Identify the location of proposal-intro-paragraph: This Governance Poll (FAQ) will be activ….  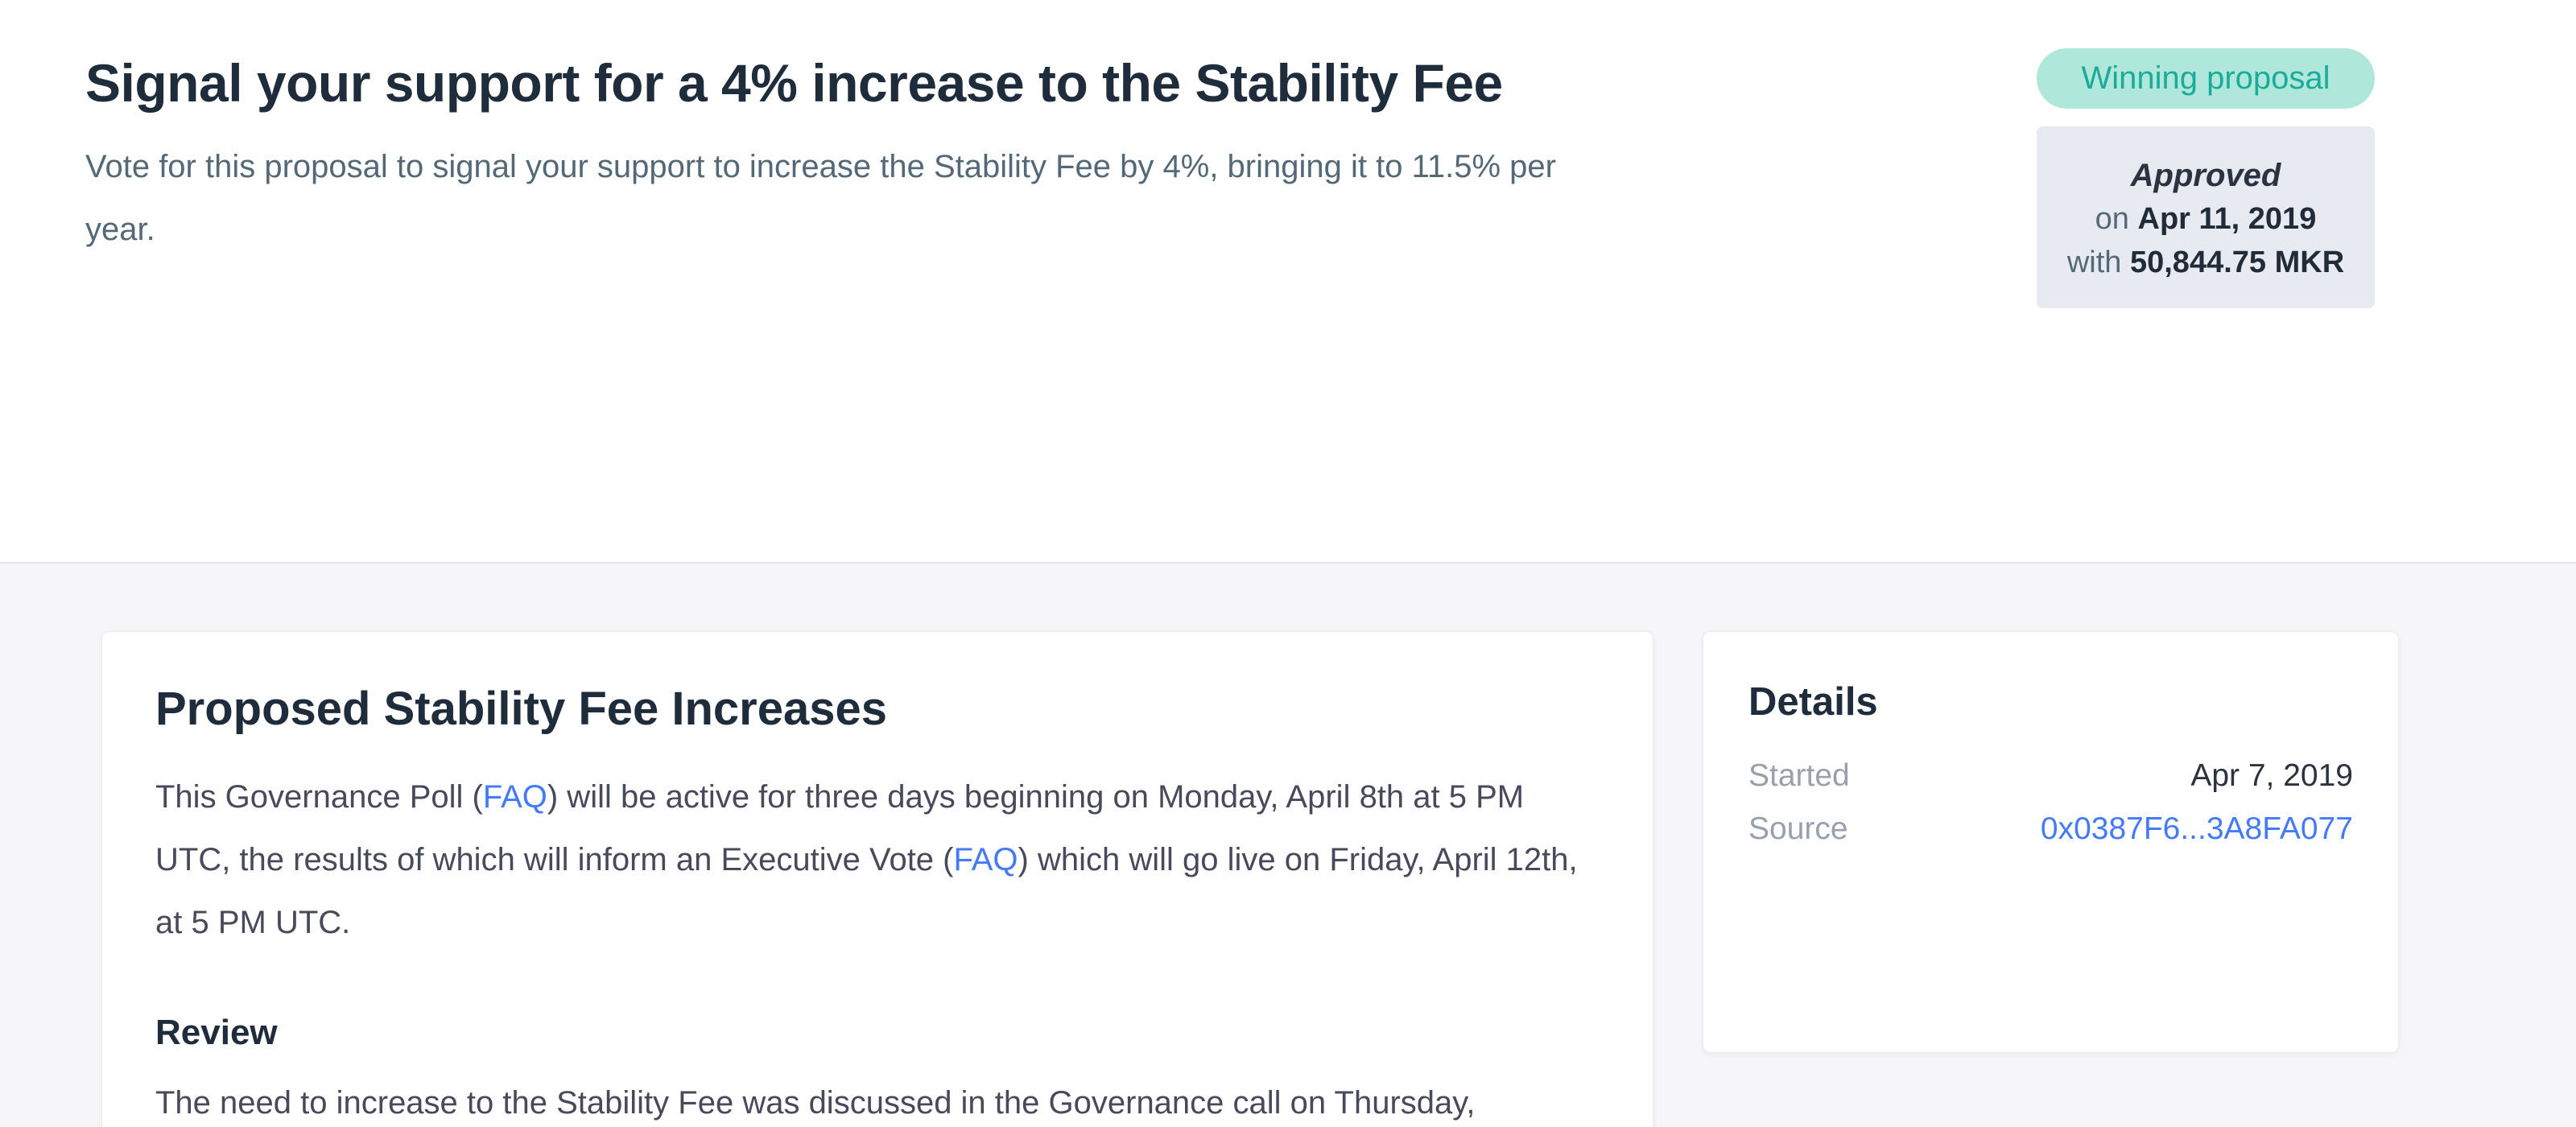
(871, 860).